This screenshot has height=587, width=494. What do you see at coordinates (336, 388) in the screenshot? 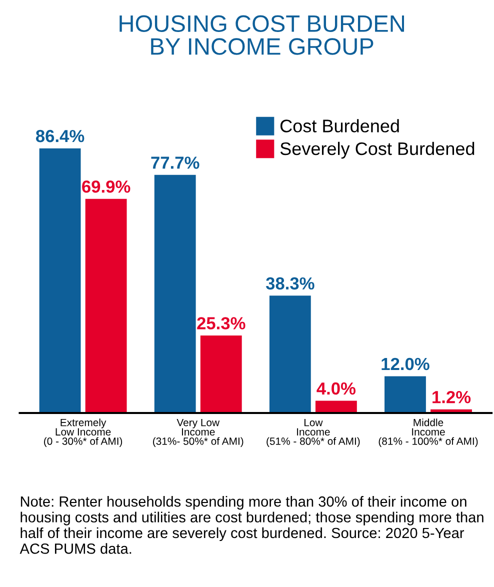
I see `data-label: 4.0%` at bounding box center [336, 388].